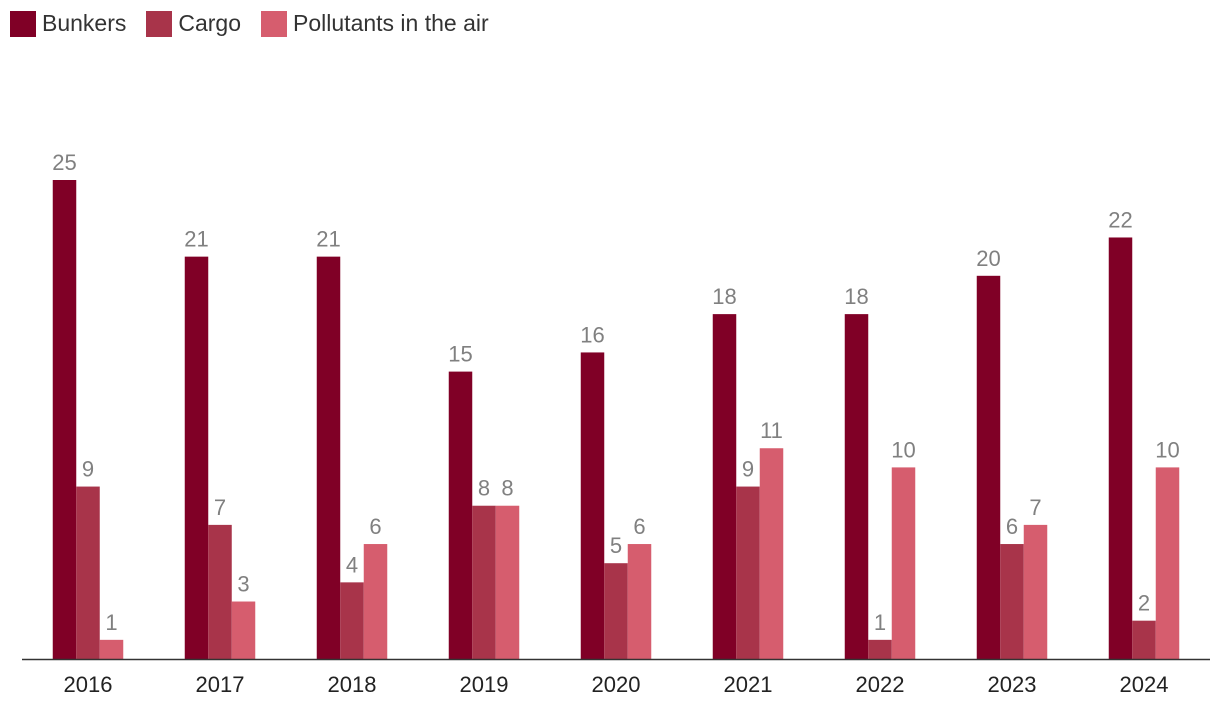  Describe the element at coordinates (1012, 526) in the screenshot. I see `data-label-cargo-2023: 6` at that location.